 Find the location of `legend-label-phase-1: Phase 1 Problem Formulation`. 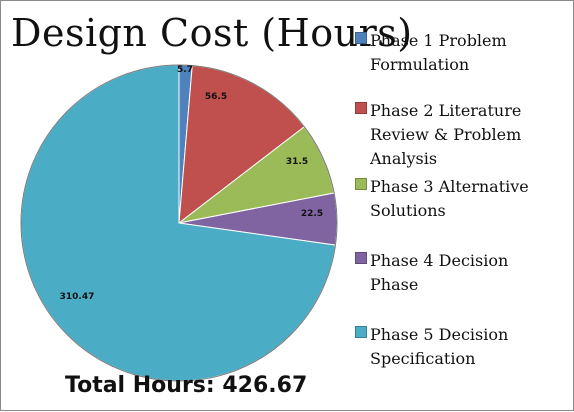

legend-label-phase-1: Phase 1 Problem Formulation is located at coordinates (438, 52).